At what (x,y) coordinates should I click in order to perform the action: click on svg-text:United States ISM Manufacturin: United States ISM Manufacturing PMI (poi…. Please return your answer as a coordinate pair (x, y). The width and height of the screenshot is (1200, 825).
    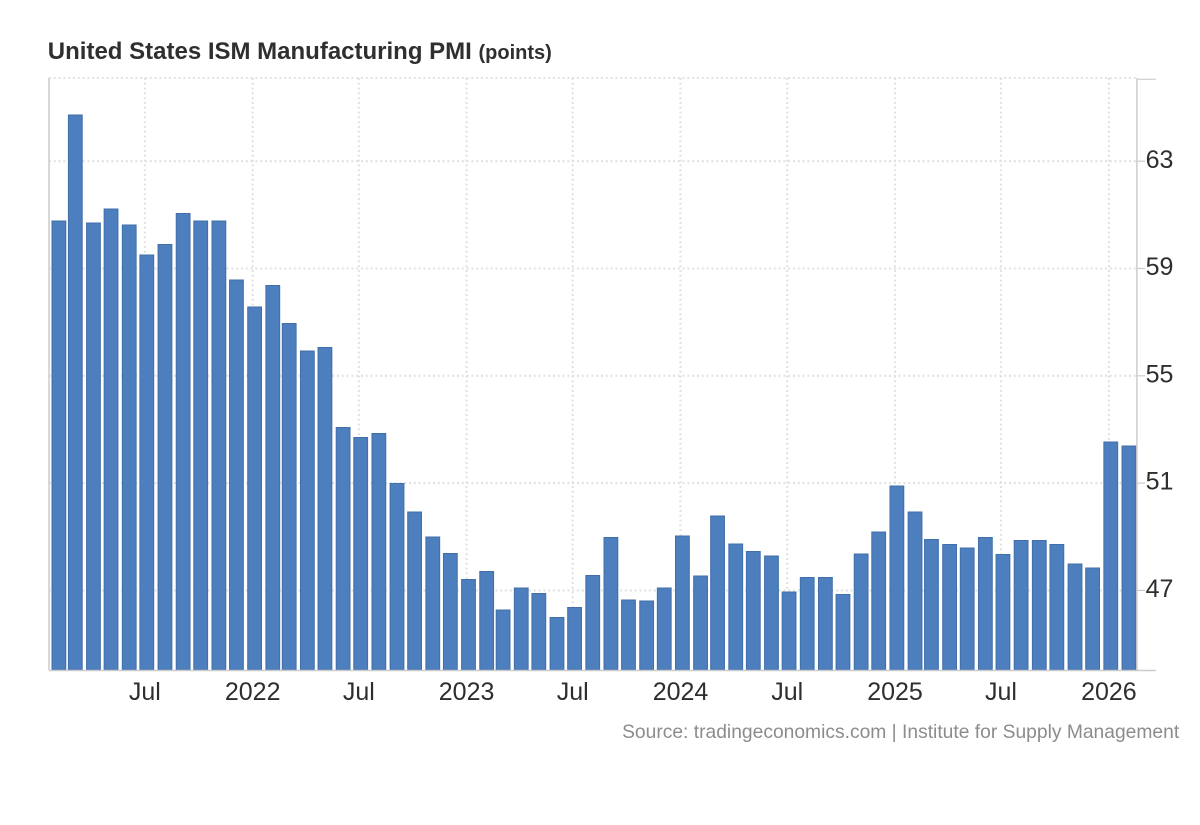
    Looking at the image, I should click on (300, 51).